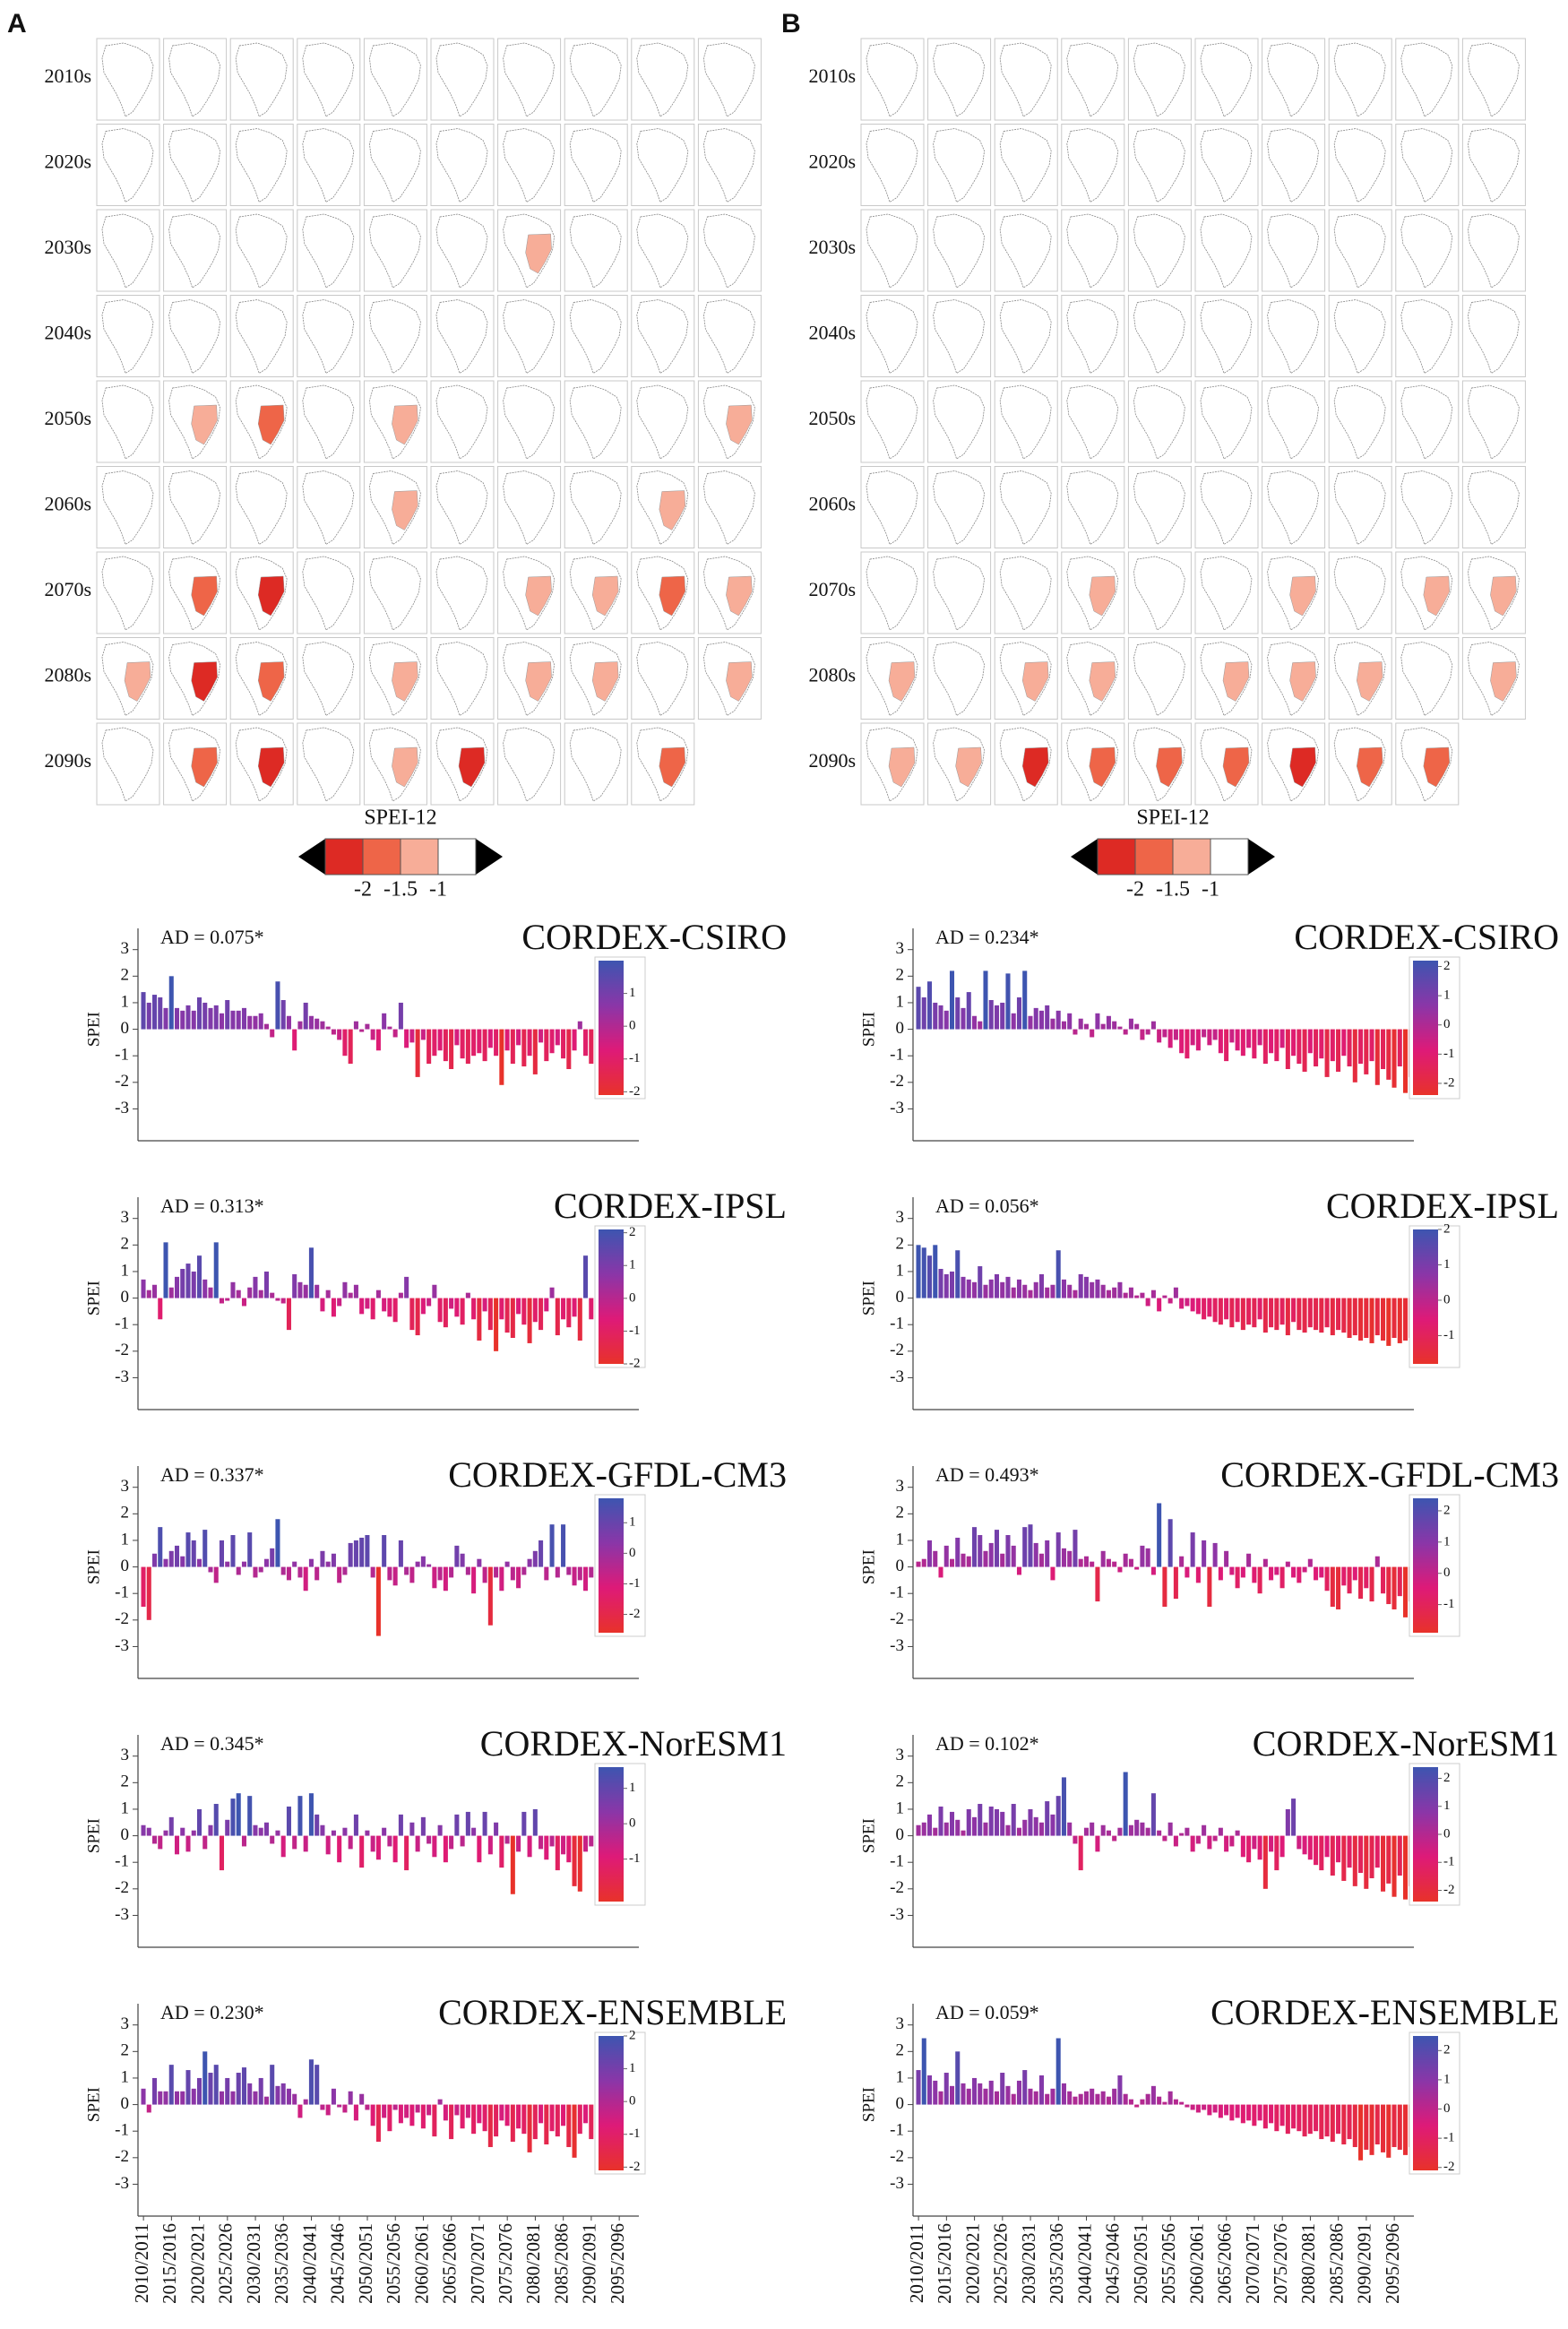 The image size is (1568, 2329). Describe the element at coordinates (1384, 2012) in the screenshot. I see `chart-title: CORDEX-ENSEMBLE` at that location.